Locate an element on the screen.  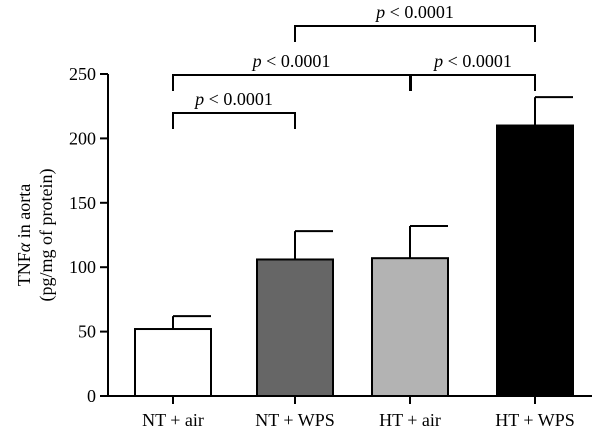
y-axis-label-prefix: TNF is located at coordinates (24, 269).